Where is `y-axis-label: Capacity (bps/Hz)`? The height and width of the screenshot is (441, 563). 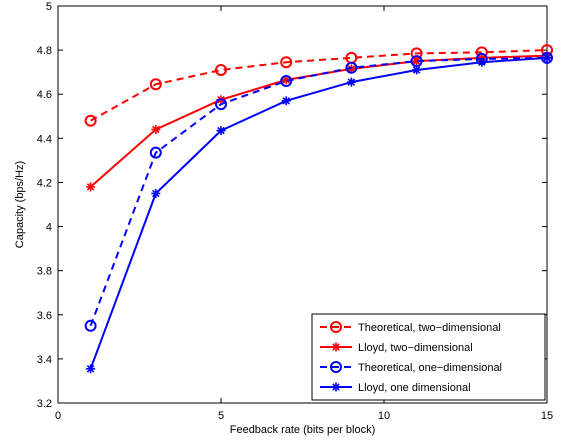 y-axis-label: Capacity (bps/Hz) is located at coordinates (20, 204).